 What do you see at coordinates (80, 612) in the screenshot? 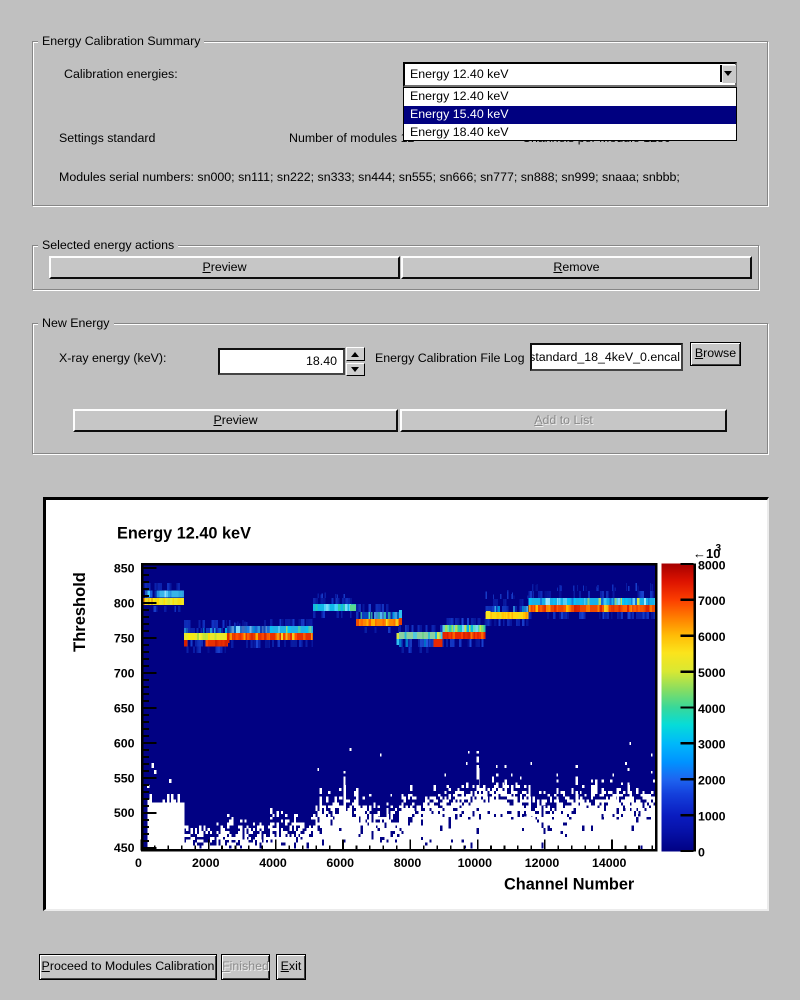
I see `svg-text: Threshold` at bounding box center [80, 612].